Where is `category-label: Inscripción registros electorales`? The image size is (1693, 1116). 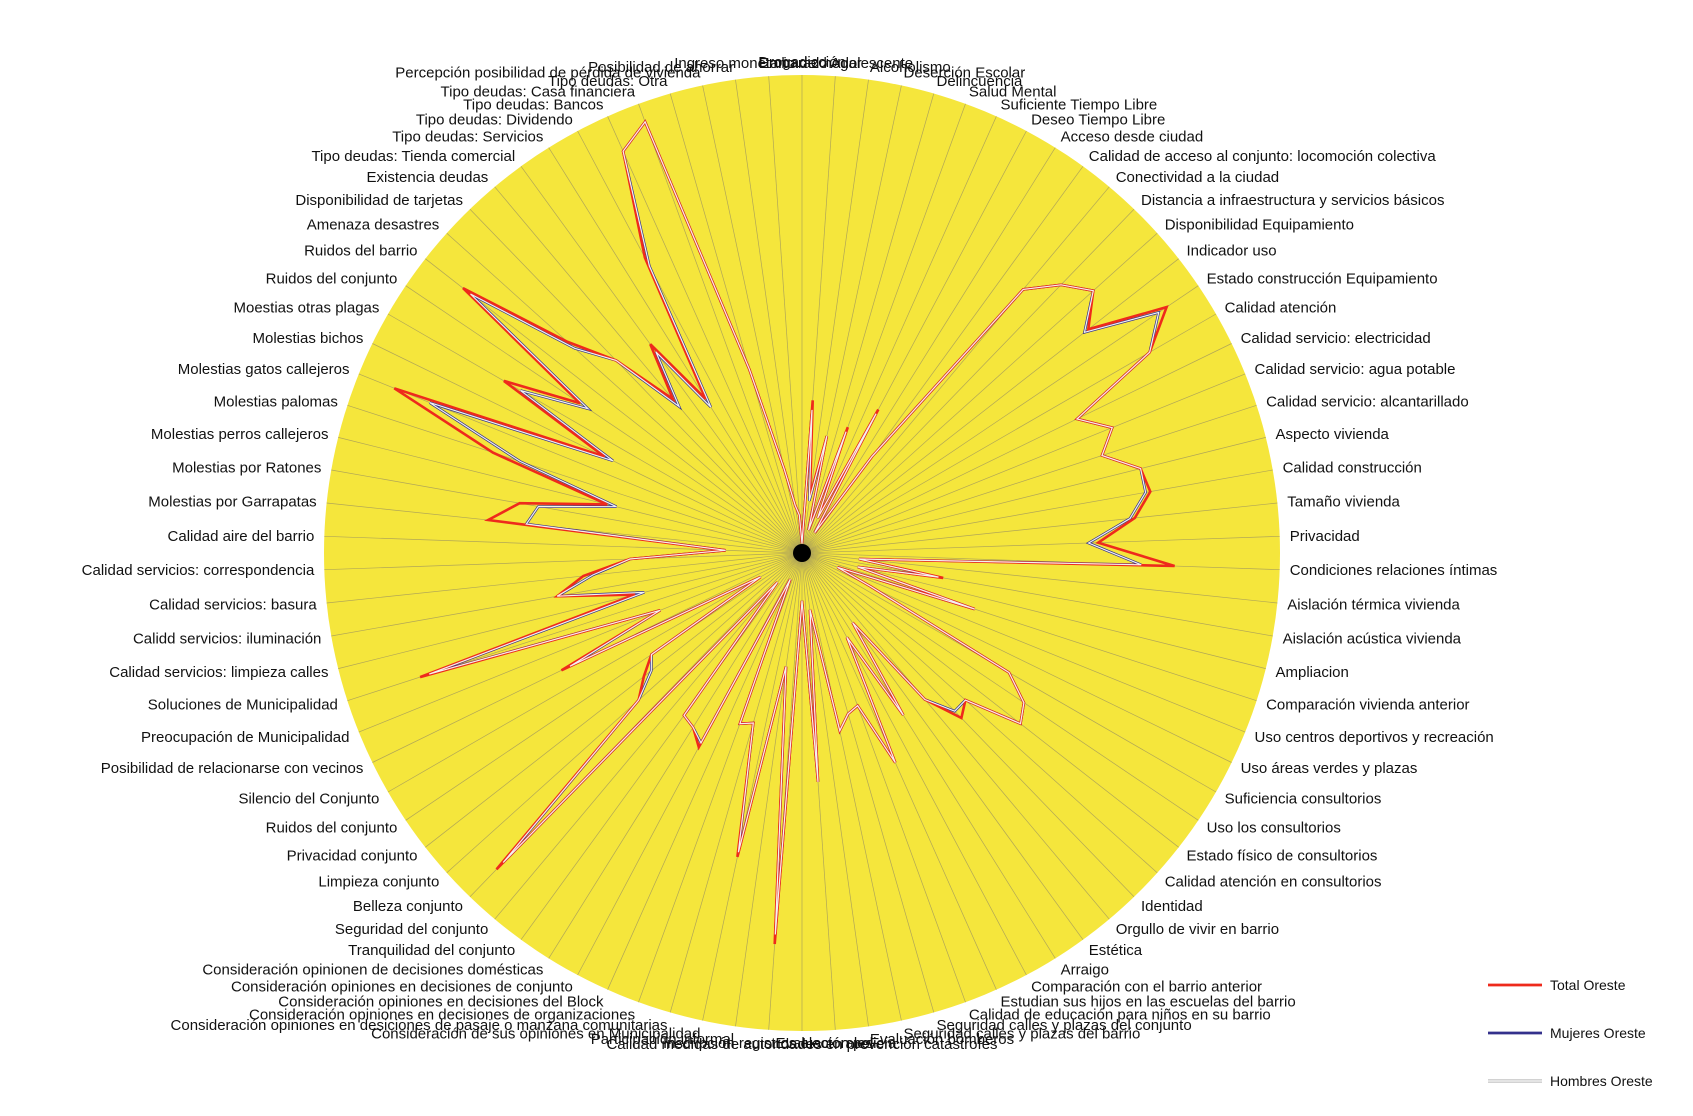 category-label: Inscripción registros electorales is located at coordinates (768, 1043).